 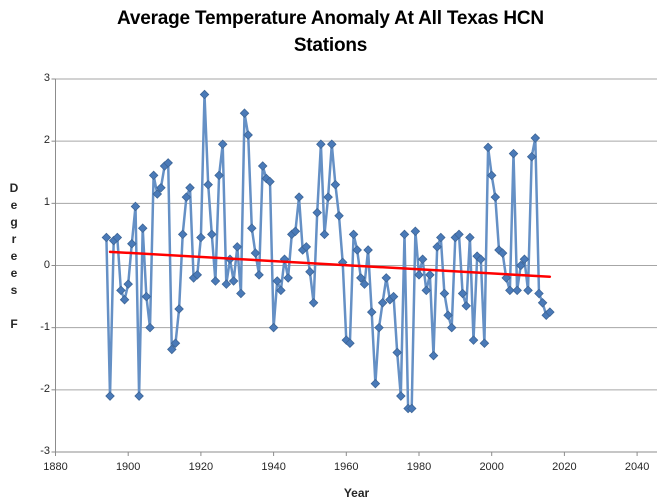 I want to click on y-tick-label: -3, so click(x=45, y=451).